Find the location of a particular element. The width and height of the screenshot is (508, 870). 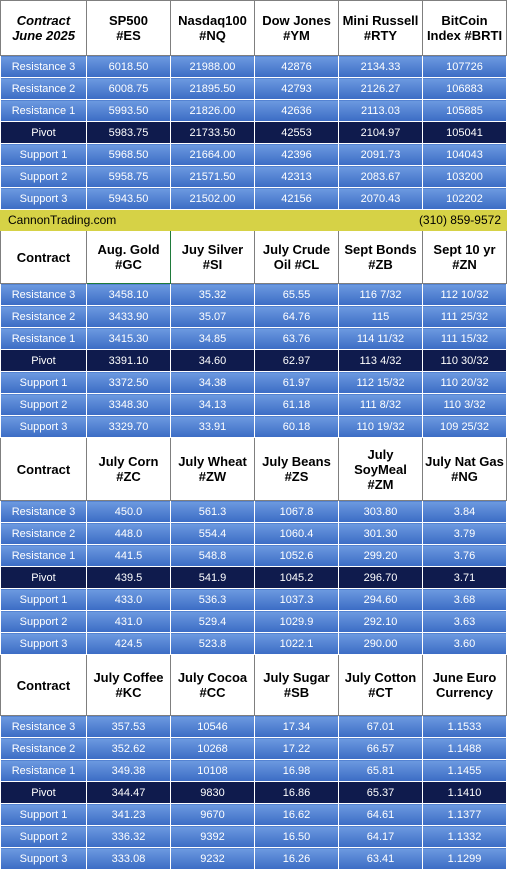

value-cell: 35.07 is located at coordinates (212, 316).